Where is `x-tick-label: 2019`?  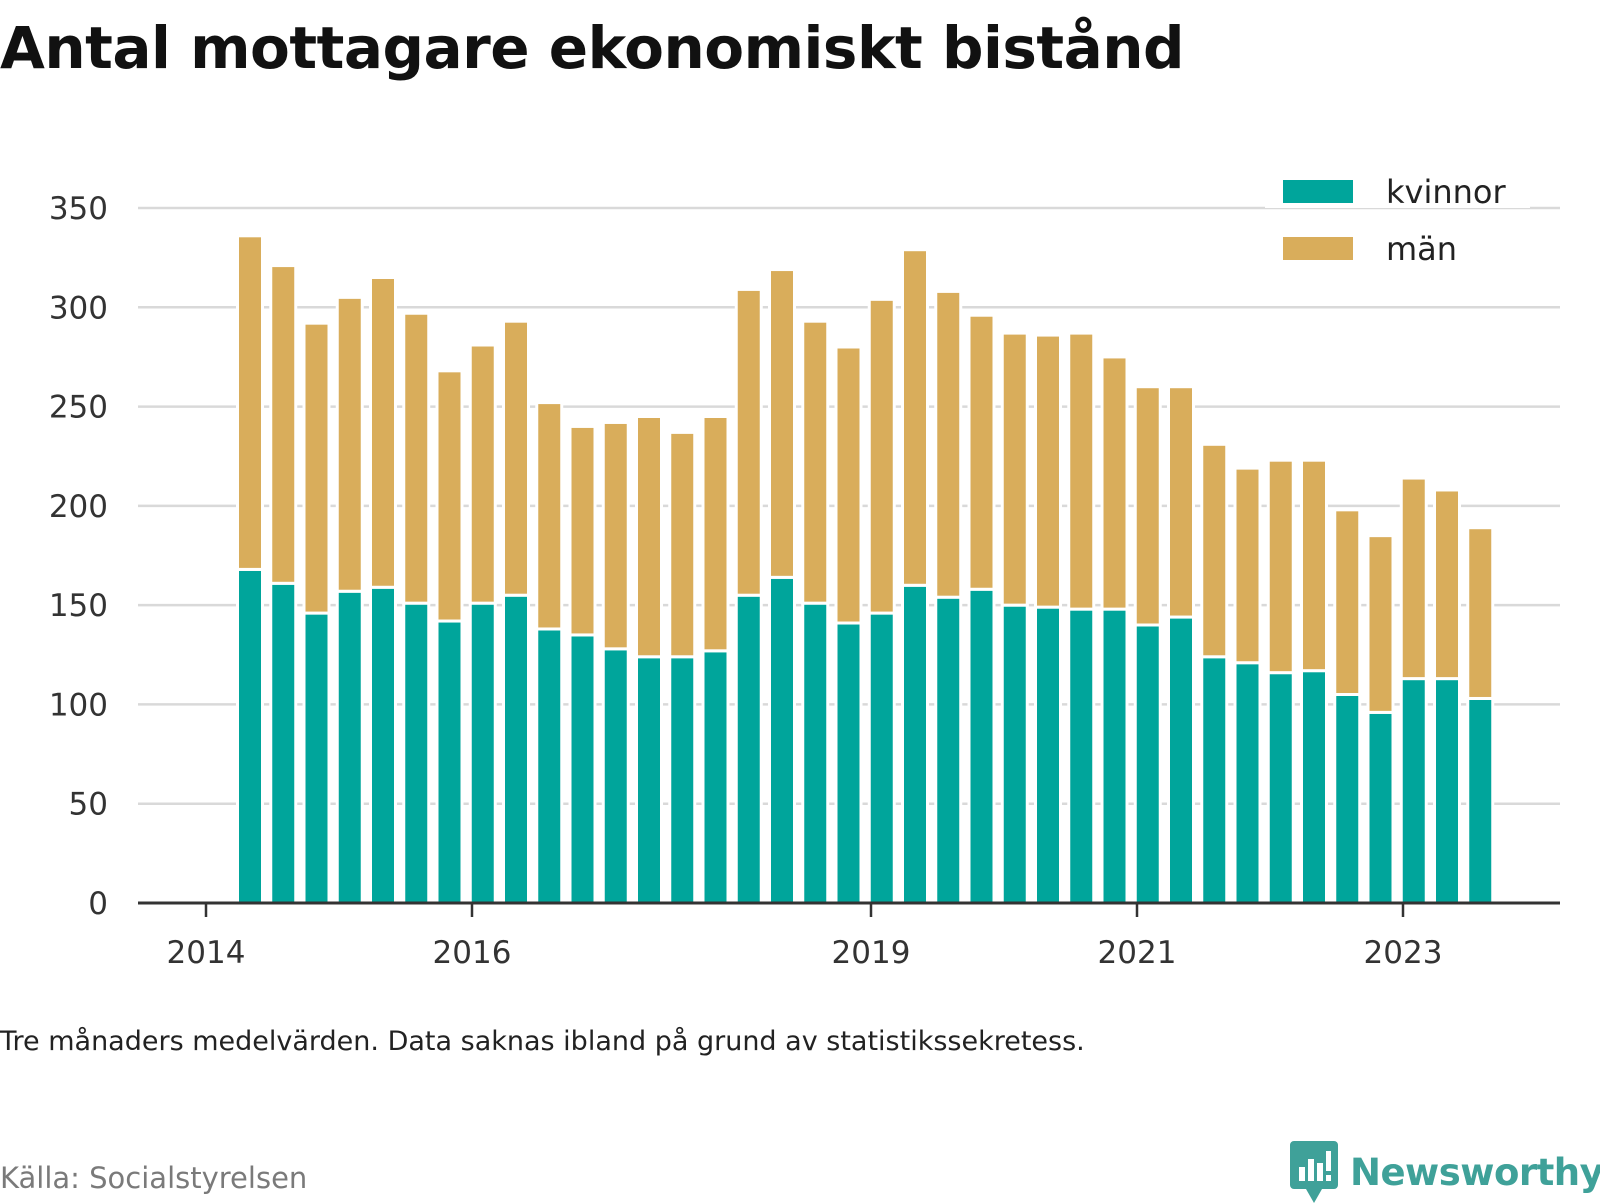 x-tick-label: 2019 is located at coordinates (871, 953).